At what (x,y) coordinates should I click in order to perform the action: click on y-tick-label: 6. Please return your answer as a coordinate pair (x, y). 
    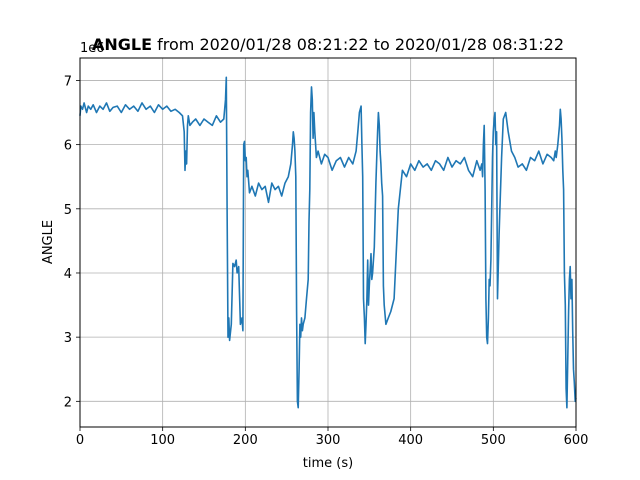
    Looking at the image, I should click on (68, 146).